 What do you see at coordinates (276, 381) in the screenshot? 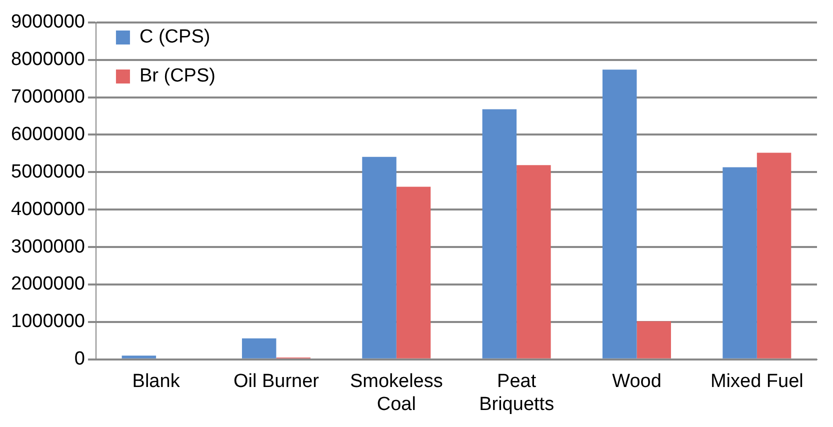
I see `x-tick-label: Oil Burner` at bounding box center [276, 381].